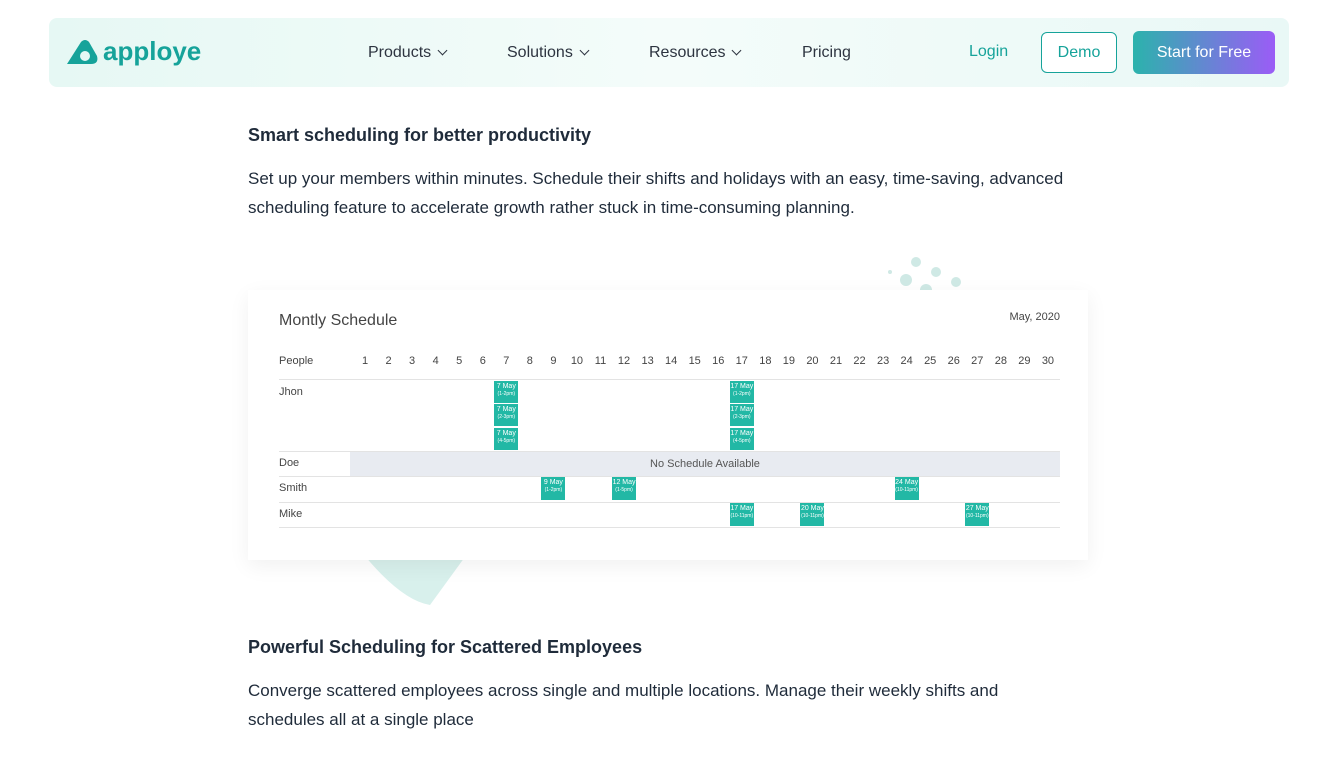  Describe the element at coordinates (412, 361) in the screenshot. I see `day-header: 3` at that location.